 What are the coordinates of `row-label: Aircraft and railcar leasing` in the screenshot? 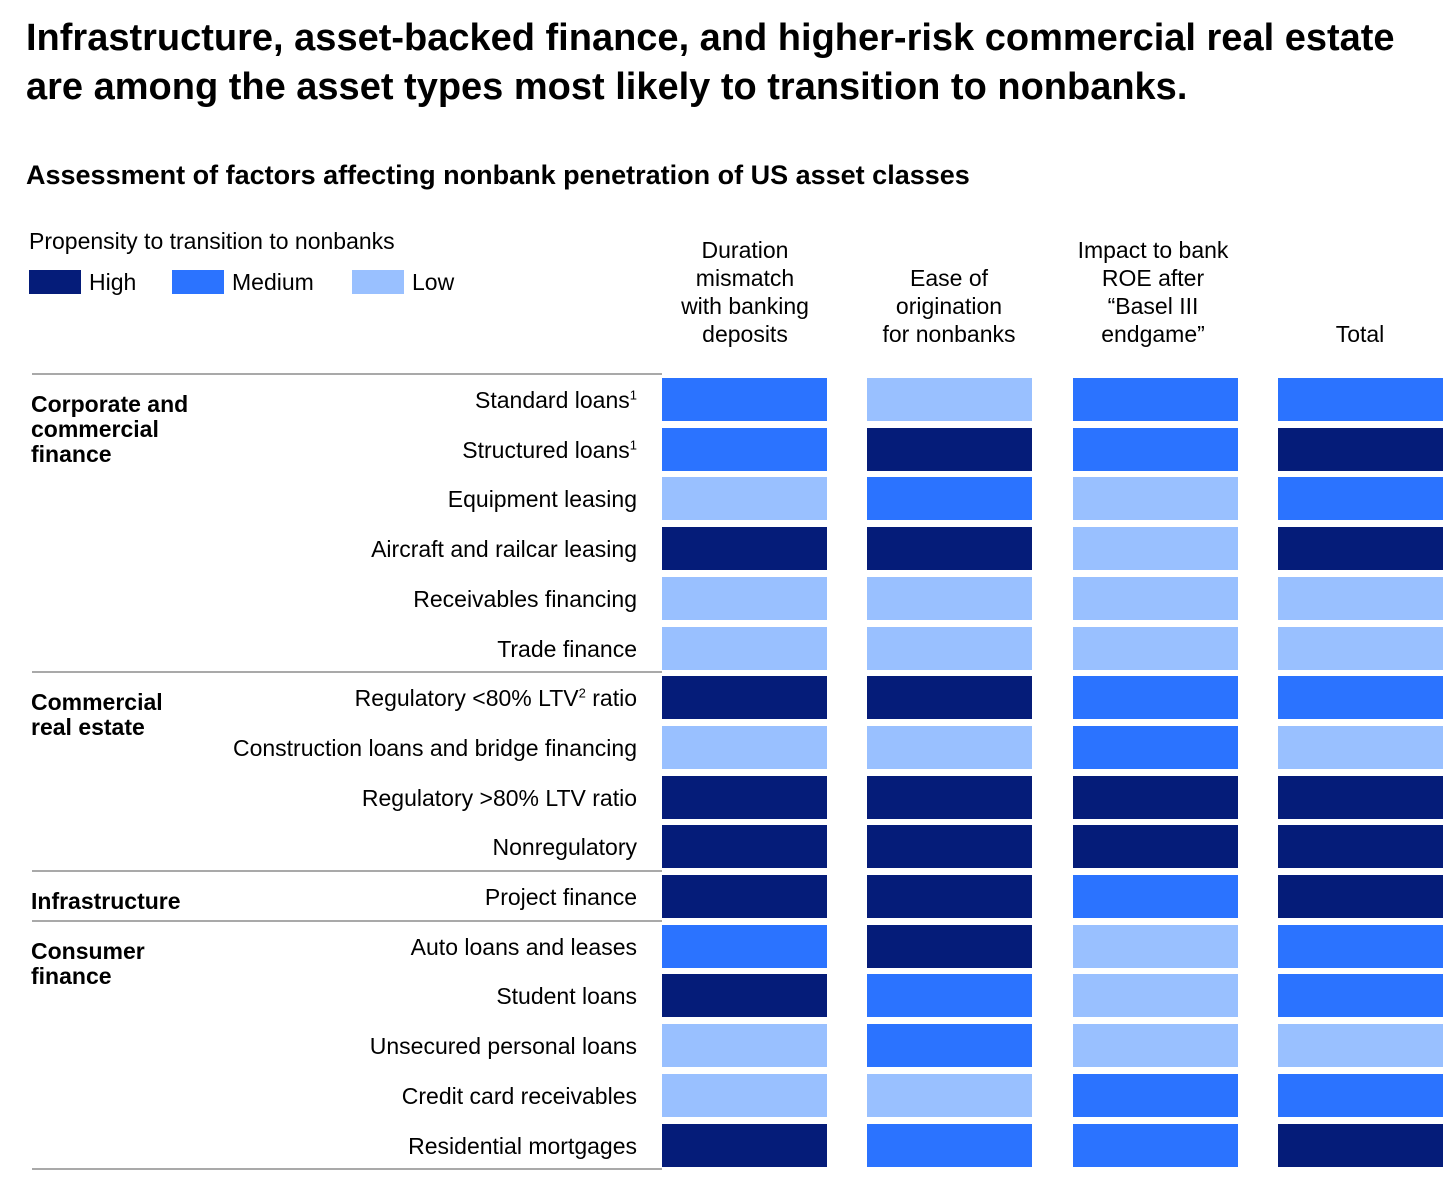 It's located at (504, 549).